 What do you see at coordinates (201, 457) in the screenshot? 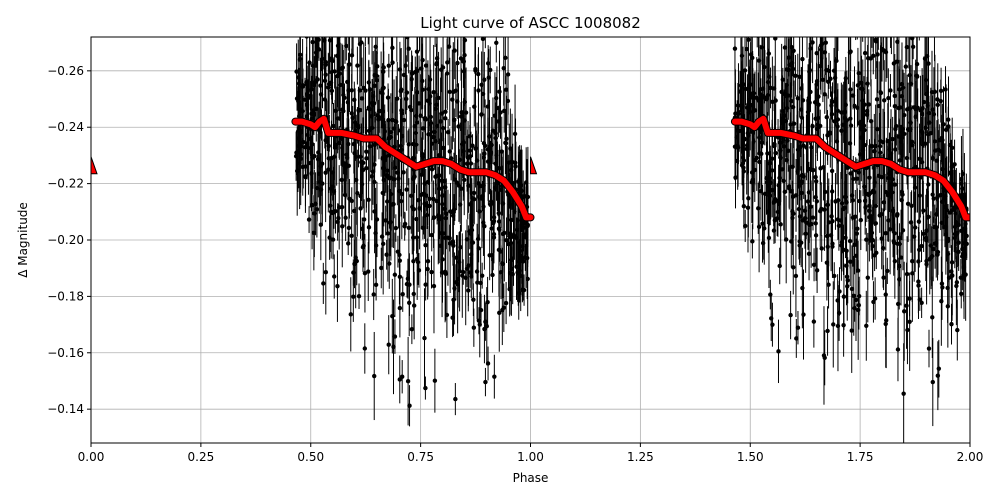
I see `x-tick-label: 0.25` at bounding box center [201, 457].